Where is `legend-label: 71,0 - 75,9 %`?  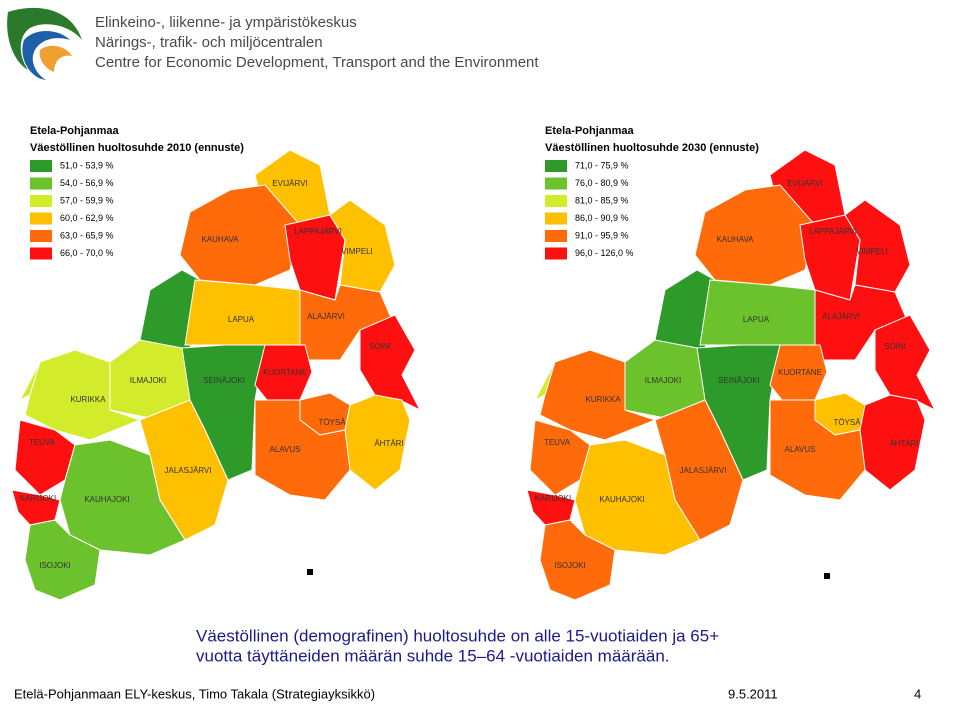
legend-label: 71,0 - 75,9 % is located at coordinates (602, 165).